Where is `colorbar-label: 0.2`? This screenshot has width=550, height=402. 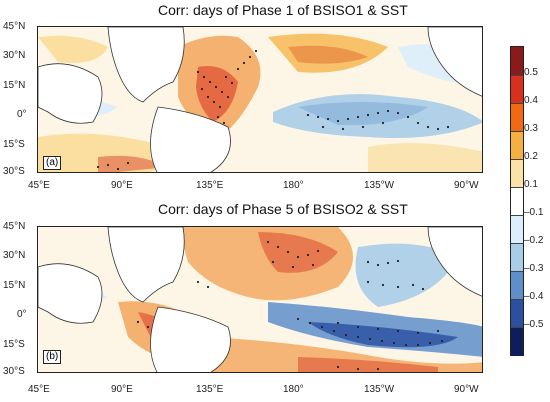 colorbar-label: 0.2 is located at coordinates (531, 156).